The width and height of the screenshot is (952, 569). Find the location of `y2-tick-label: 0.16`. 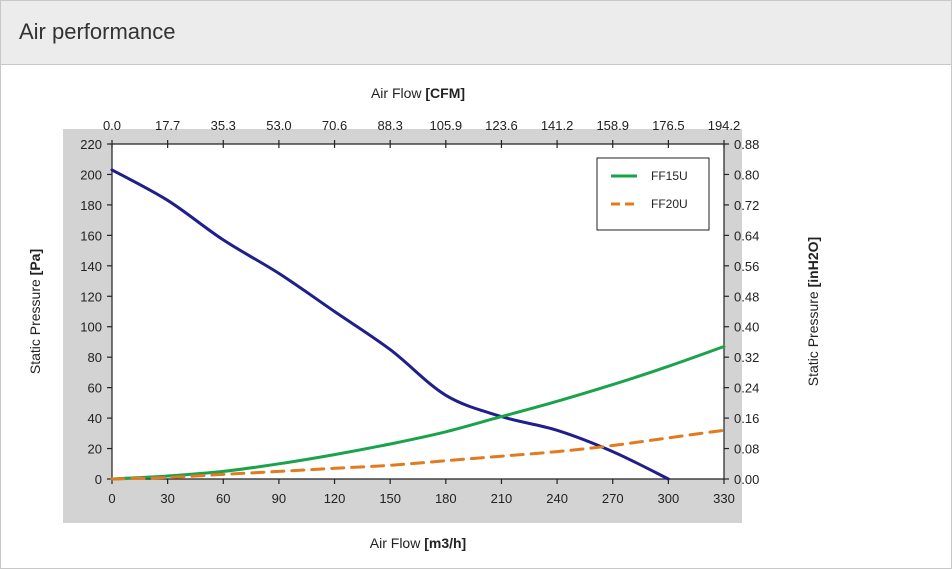

y2-tick-label: 0.16 is located at coordinates (746, 418).